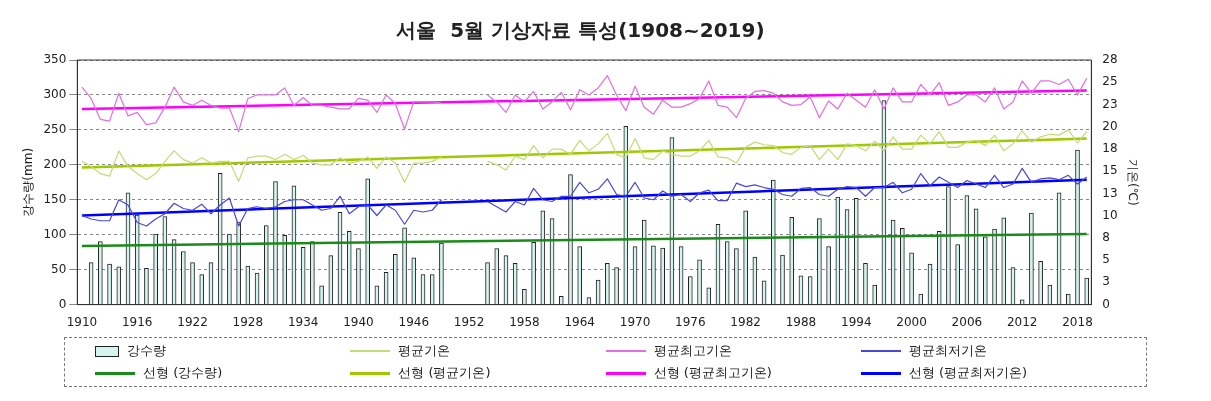 This screenshot has height=401, width=1211. Describe the element at coordinates (1110, 81) in the screenshot. I see `y2-tick-label: 25` at that location.